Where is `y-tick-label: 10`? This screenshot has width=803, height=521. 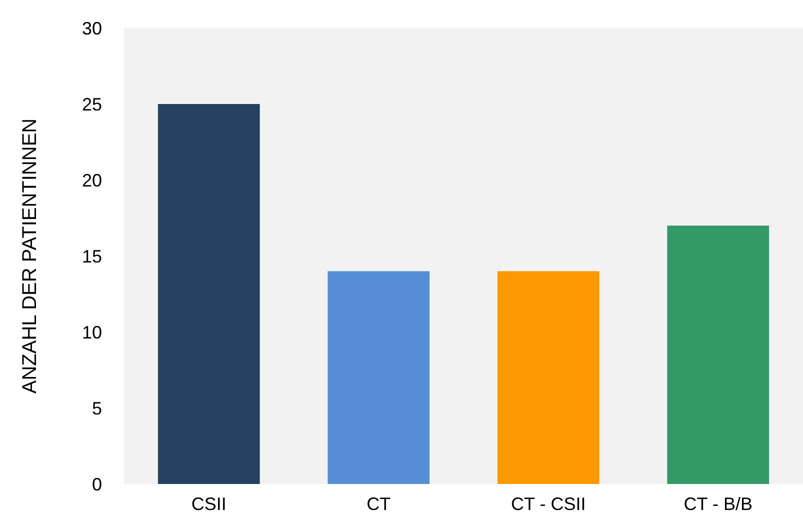
y-tick-label: 10 is located at coordinates (92, 332).